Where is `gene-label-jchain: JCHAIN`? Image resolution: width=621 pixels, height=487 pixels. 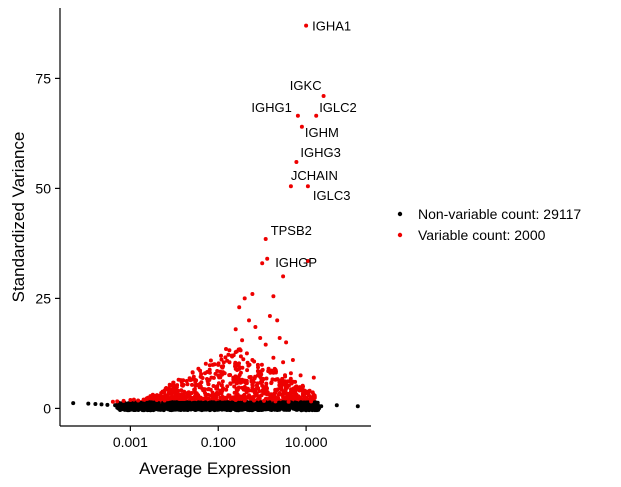 gene-label-jchain: JCHAIN is located at coordinates (314, 175).